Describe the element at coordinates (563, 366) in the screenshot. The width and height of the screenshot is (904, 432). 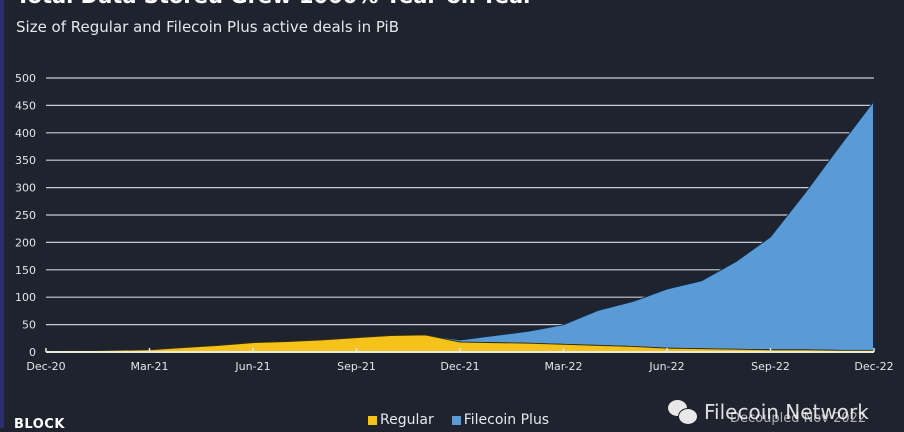
I see `x-tick-label: Mar-22` at that location.